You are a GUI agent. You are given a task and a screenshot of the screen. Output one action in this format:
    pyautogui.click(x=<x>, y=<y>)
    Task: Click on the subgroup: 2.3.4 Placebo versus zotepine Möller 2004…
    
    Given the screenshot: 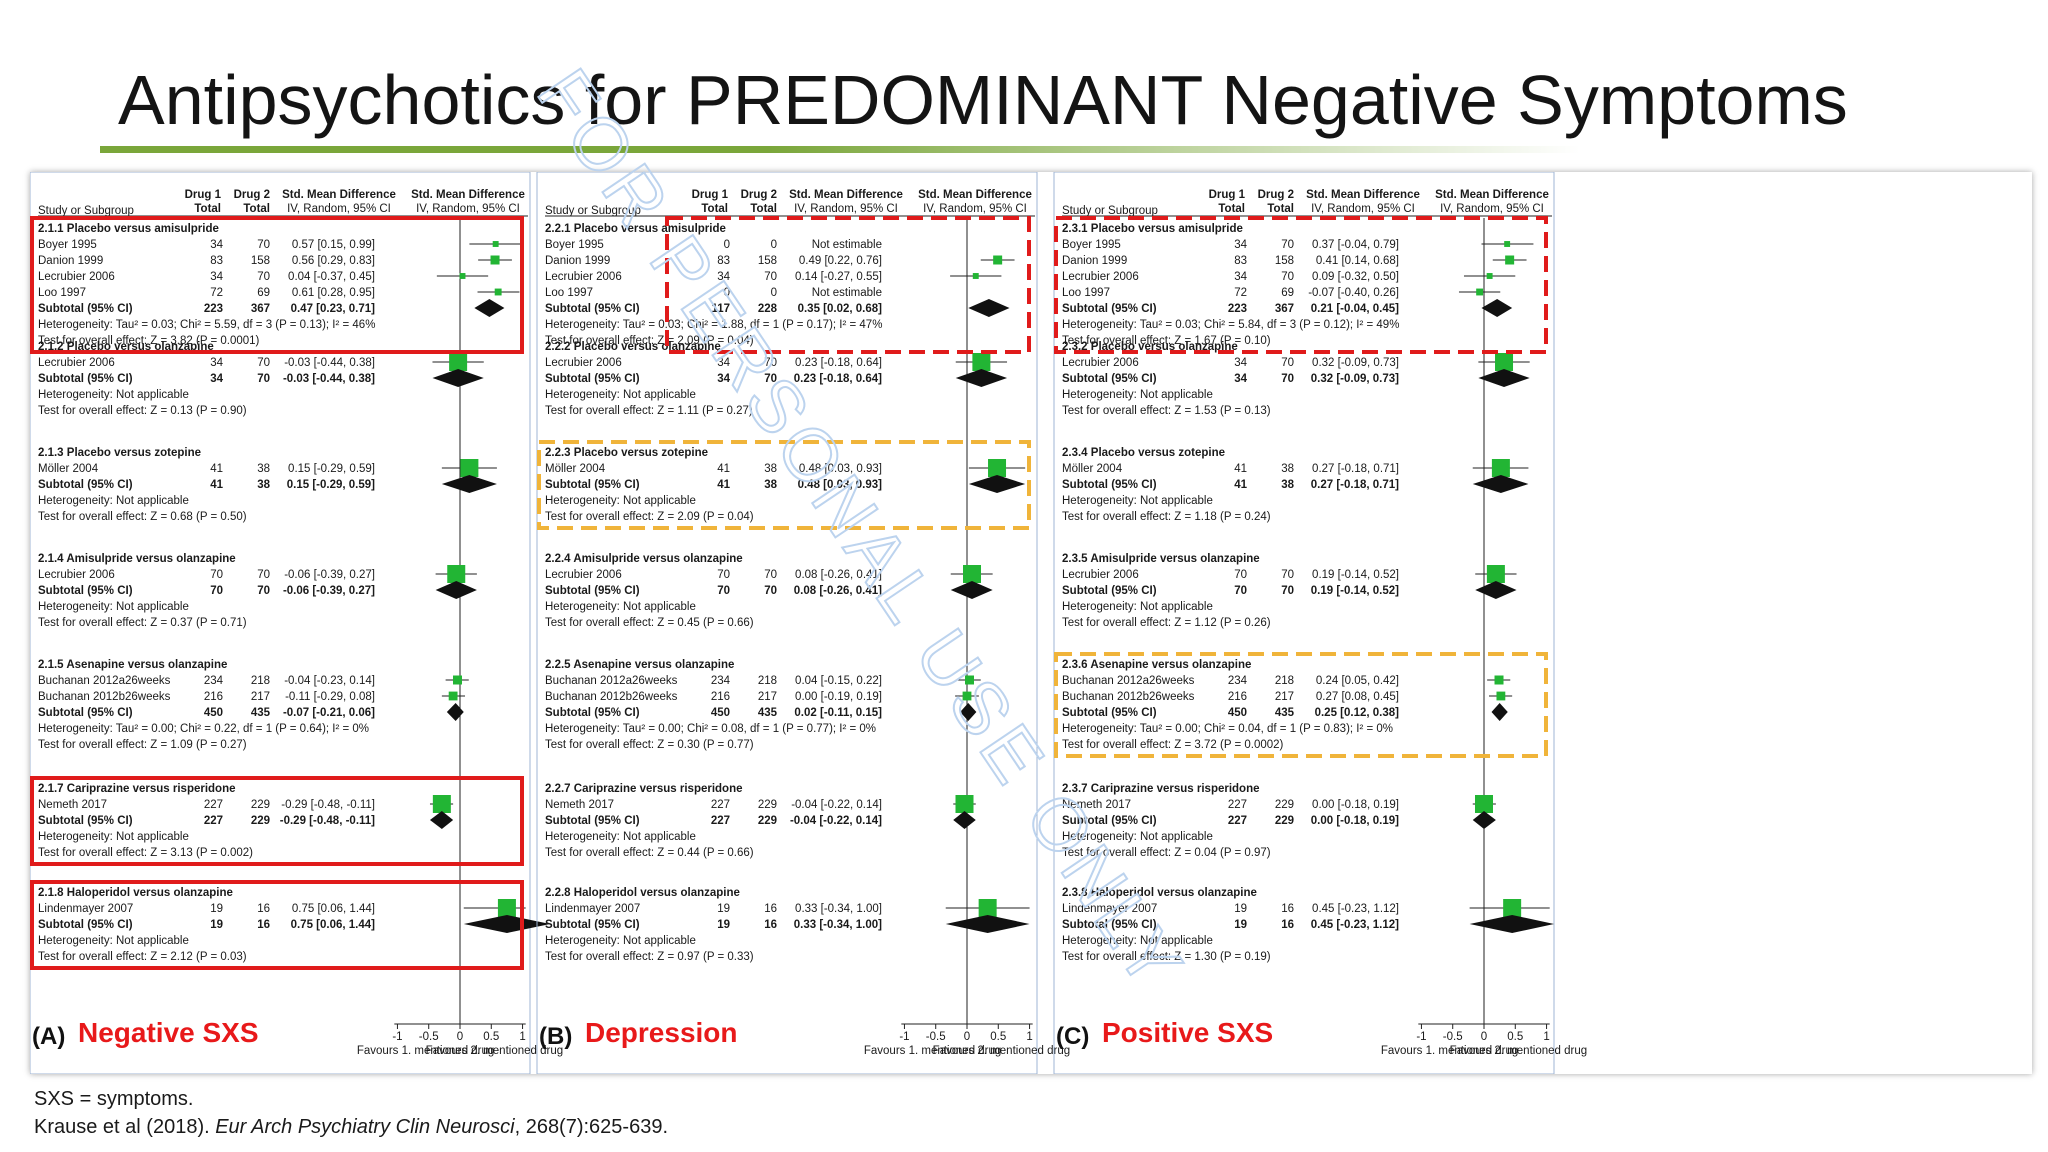 What is the action you would take?
    pyautogui.click(x=1295, y=485)
    